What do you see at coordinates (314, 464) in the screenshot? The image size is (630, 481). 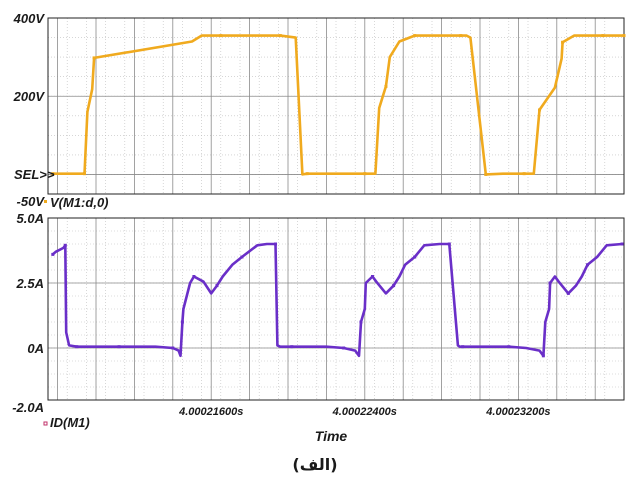 I see `figure-caption: (الف)` at bounding box center [314, 464].